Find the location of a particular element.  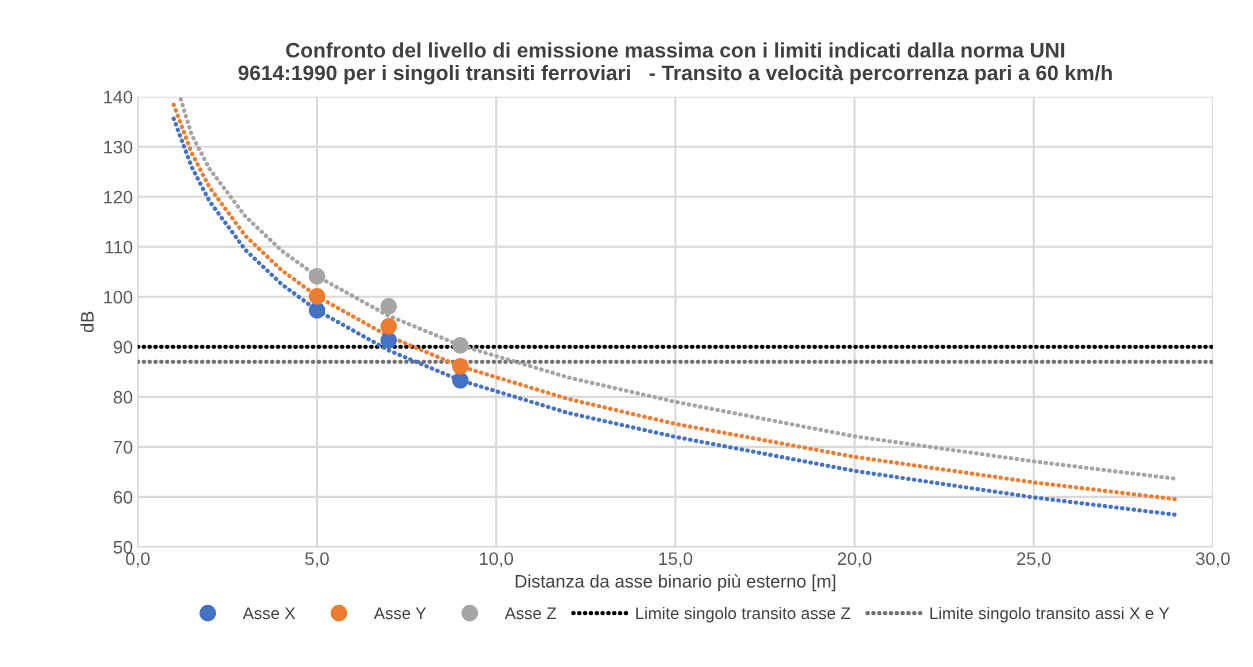

legend-label: Limite singolo transito assi X e Y is located at coordinates (1050, 614).